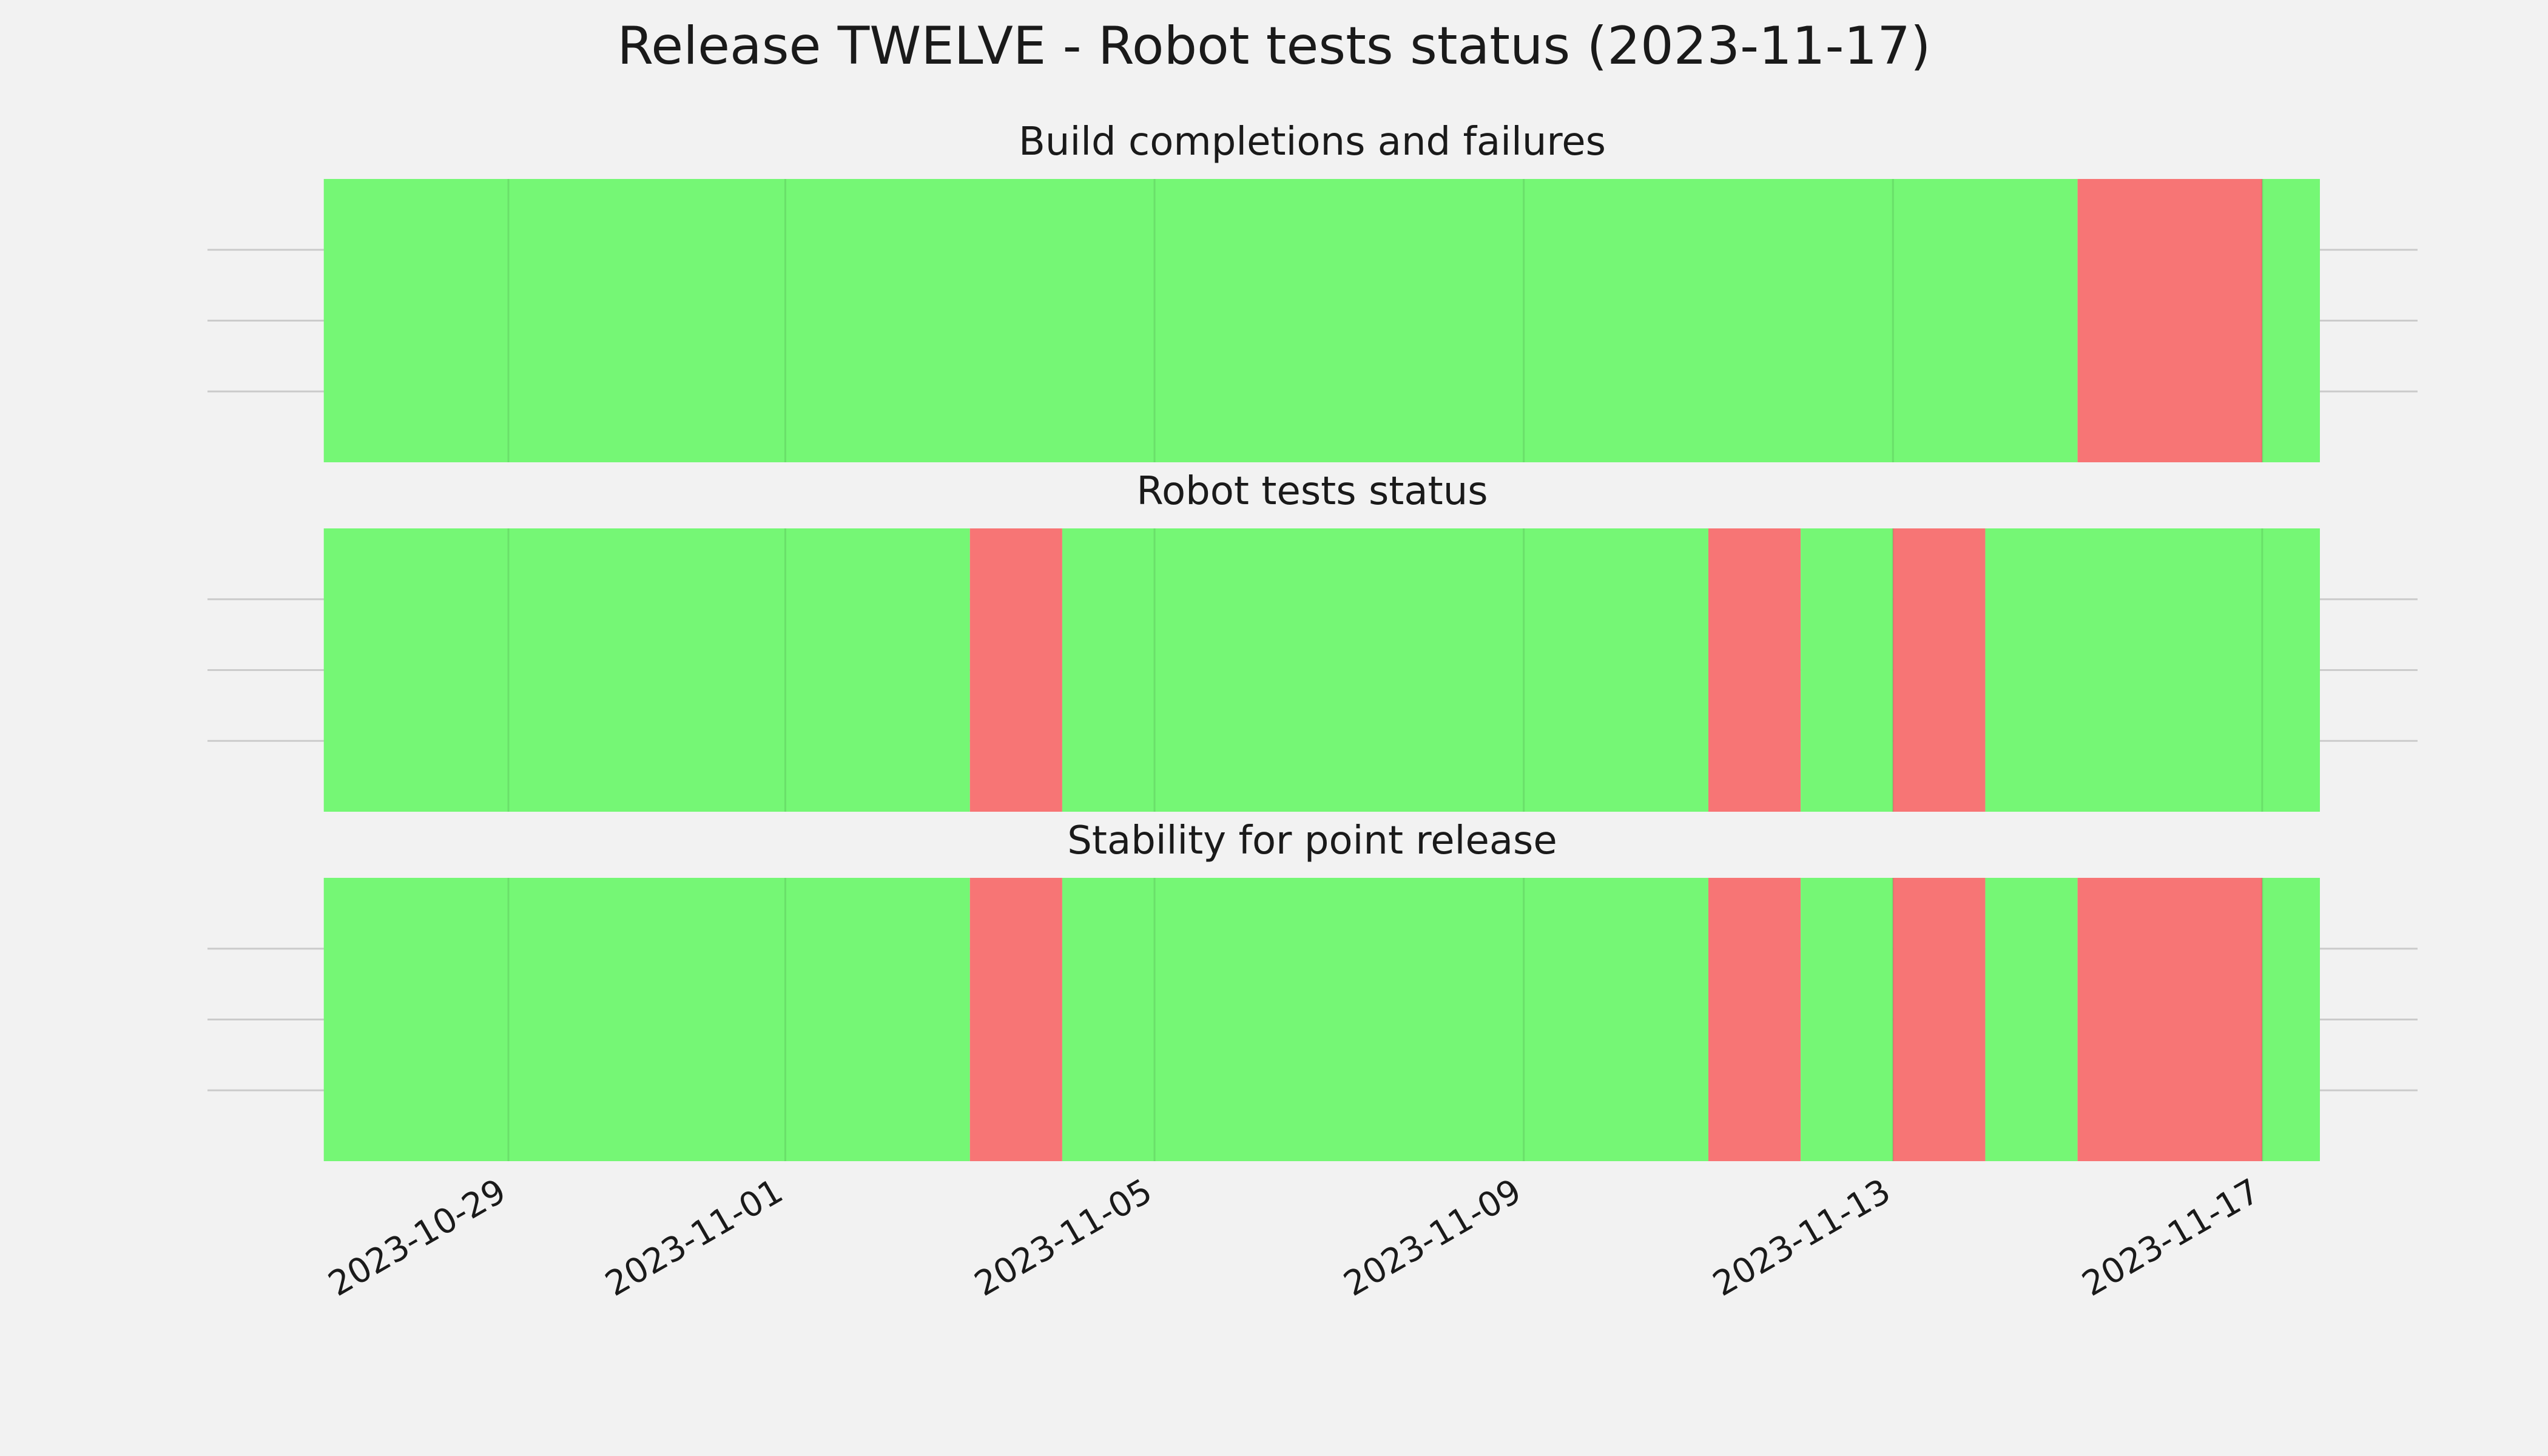 The height and width of the screenshot is (1456, 2548). I want to click on panel-title: Build completions and failures, so click(1312, 142).